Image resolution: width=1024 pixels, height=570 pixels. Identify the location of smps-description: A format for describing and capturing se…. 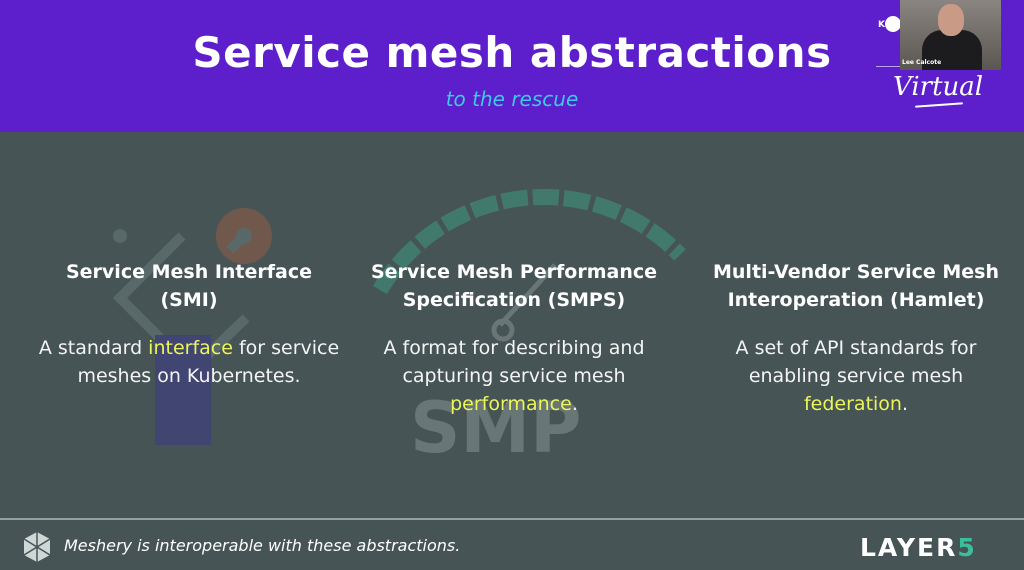
(514, 376).